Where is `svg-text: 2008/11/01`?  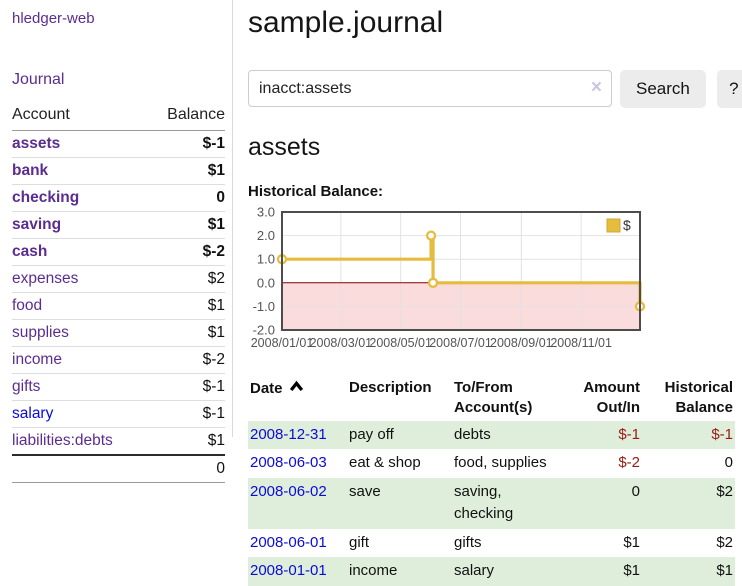
svg-text: 2008/11/01 is located at coordinates (581, 343).